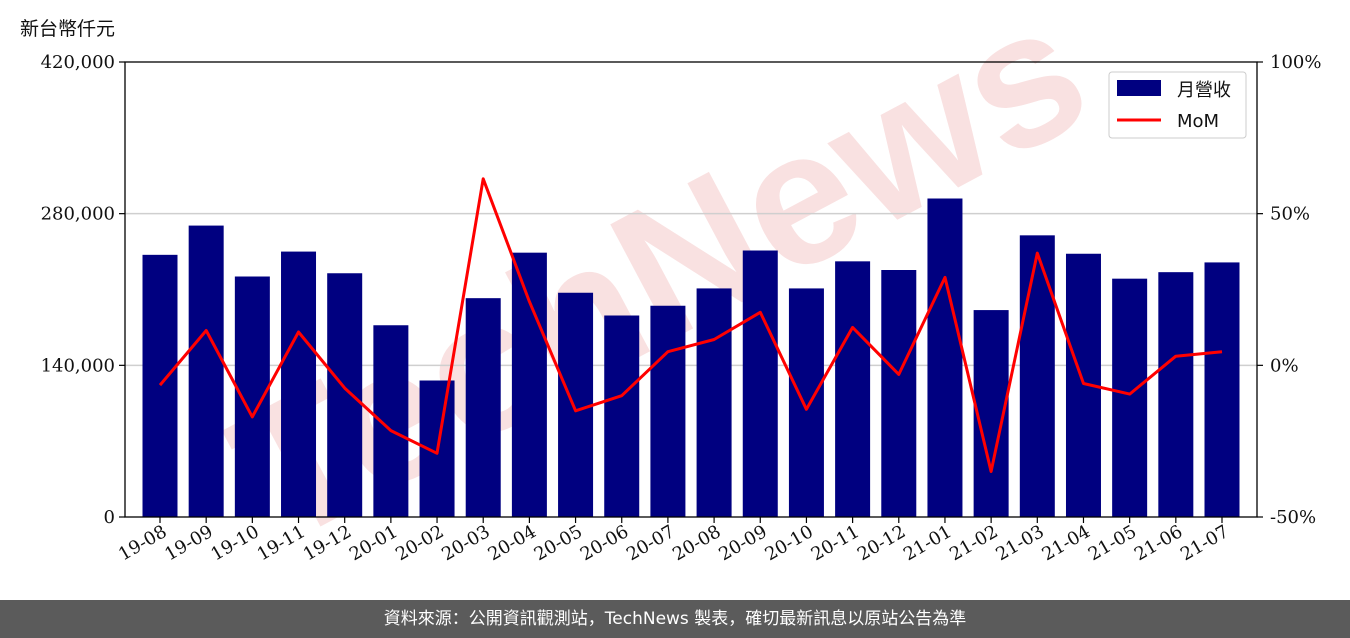 This screenshot has width=1350, height=638. I want to click on x-tick-label: 20-09, so click(742, 543).